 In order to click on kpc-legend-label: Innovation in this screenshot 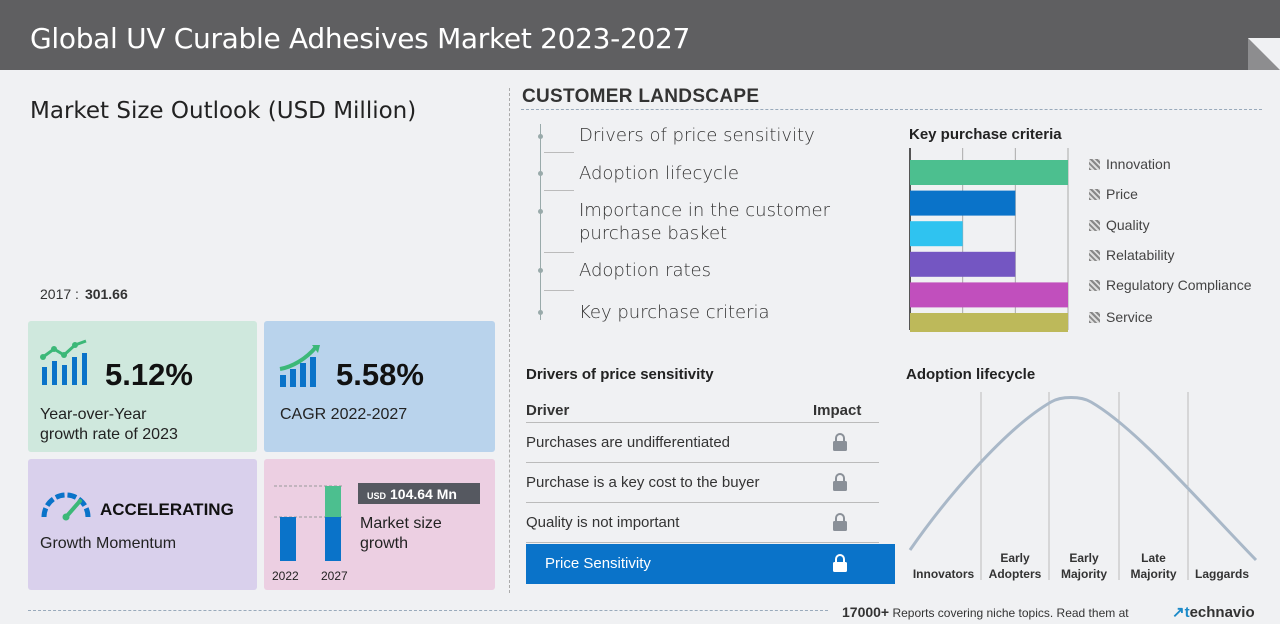, I will do `click(1138, 164)`.